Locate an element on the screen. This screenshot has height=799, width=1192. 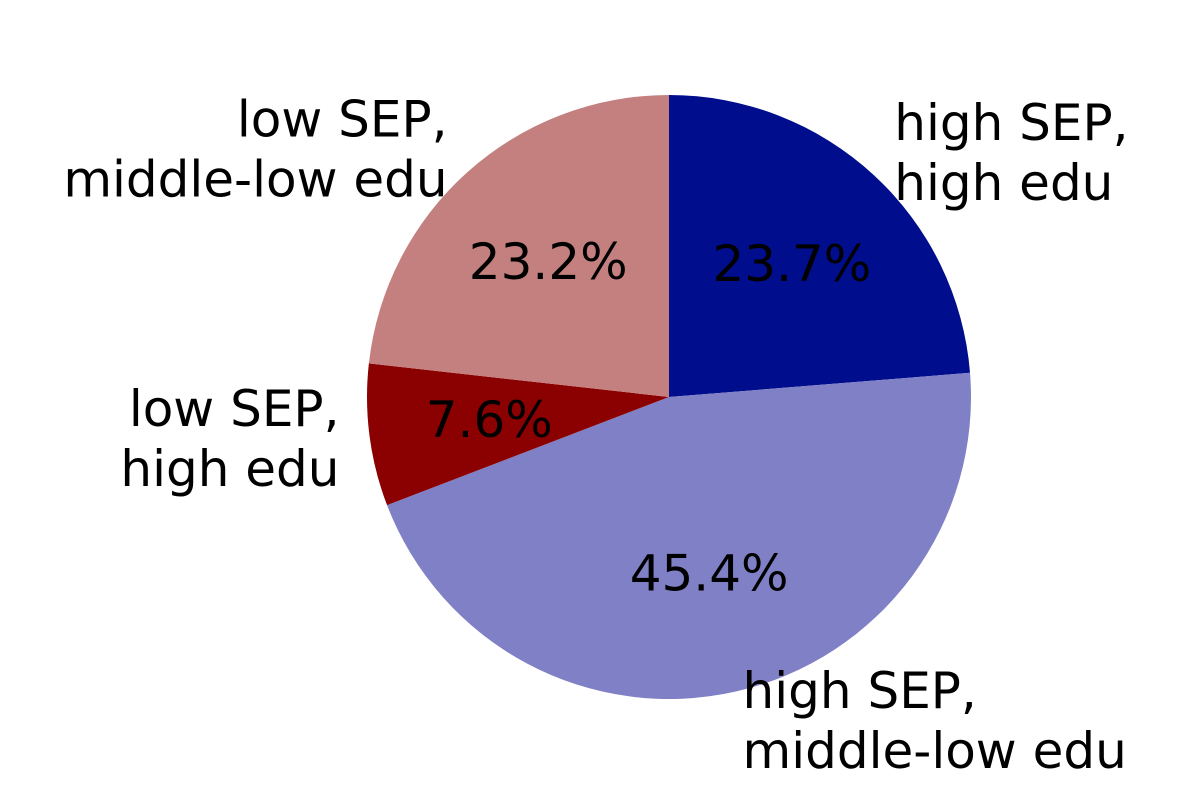
category-label-low-sep-middle-low-edu: low SEP, middle-low edu is located at coordinates (255, 149).